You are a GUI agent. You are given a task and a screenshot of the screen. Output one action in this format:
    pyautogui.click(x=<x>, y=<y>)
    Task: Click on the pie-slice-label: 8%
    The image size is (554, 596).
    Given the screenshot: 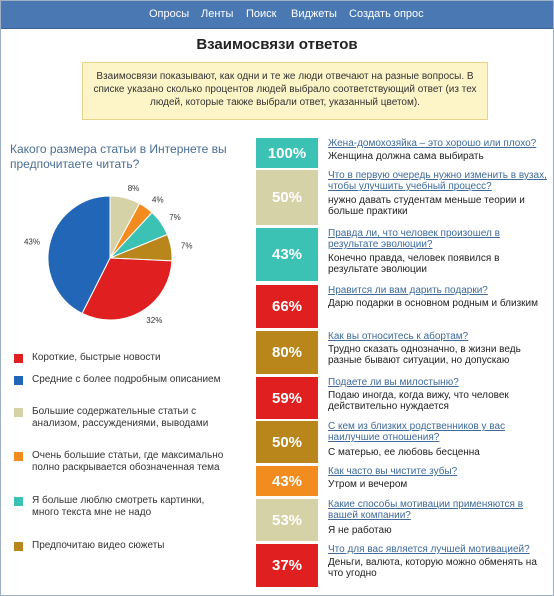 What is the action you would take?
    pyautogui.click(x=134, y=188)
    